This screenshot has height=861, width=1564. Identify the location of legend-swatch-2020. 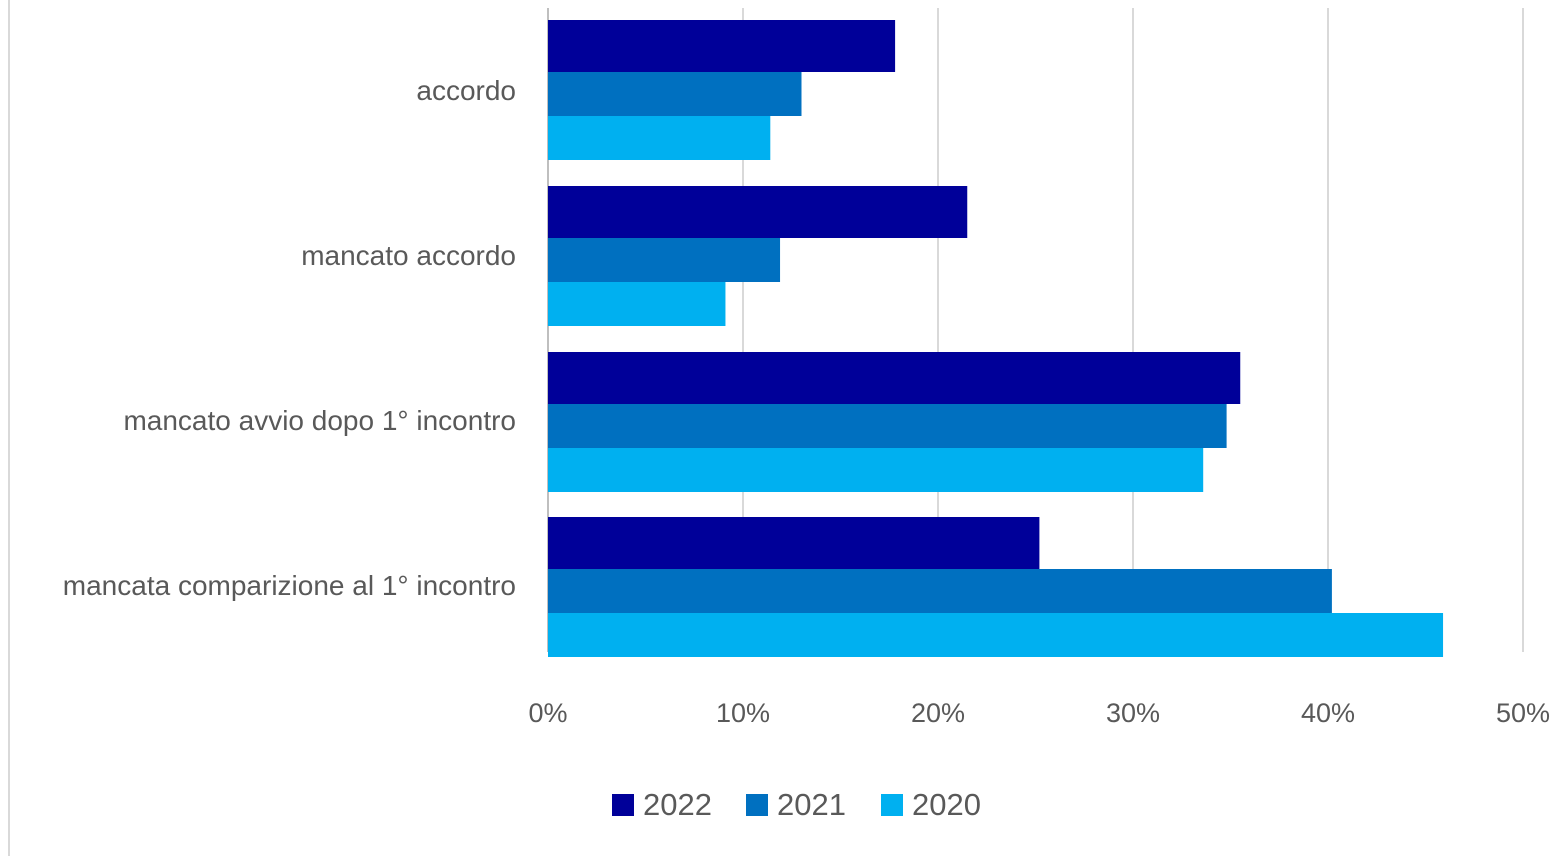
(892, 805).